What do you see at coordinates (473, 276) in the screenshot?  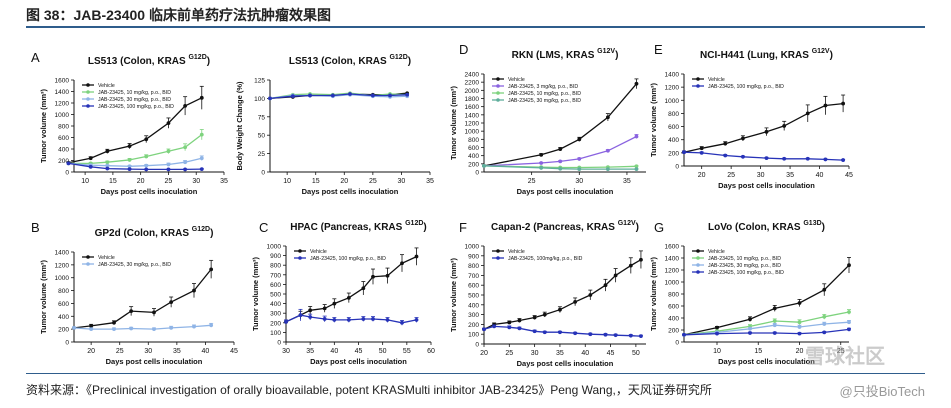 I see `y-tick-label: 700` at bounding box center [473, 276].